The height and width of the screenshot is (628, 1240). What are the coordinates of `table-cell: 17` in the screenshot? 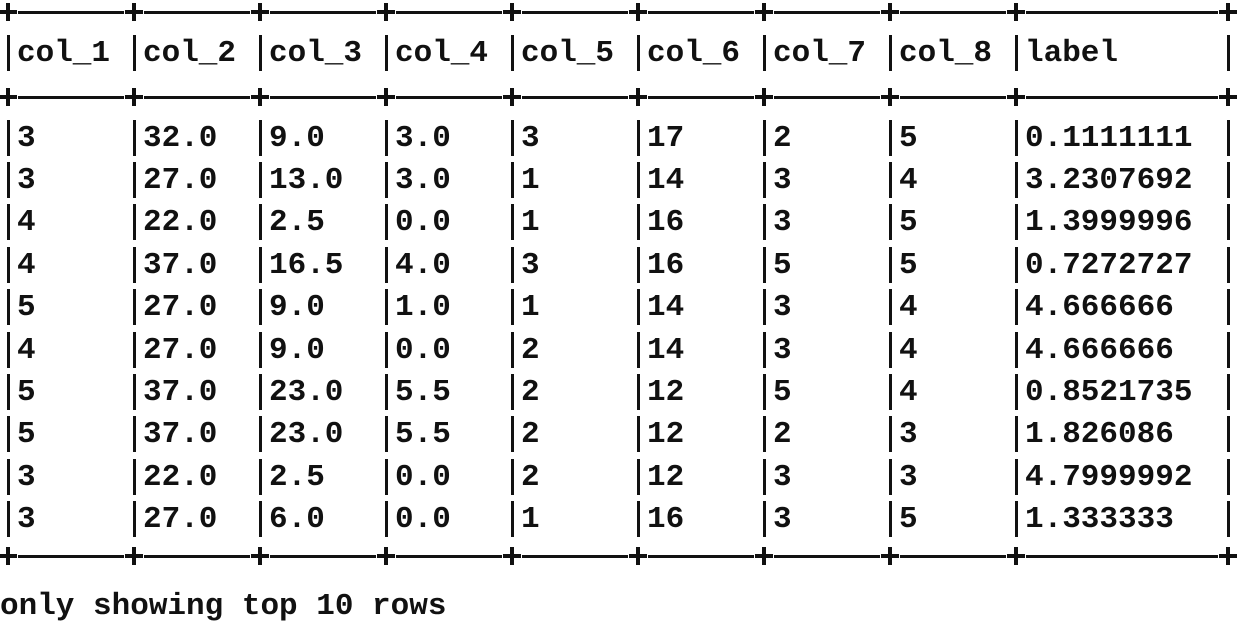 It's located at (666, 138).